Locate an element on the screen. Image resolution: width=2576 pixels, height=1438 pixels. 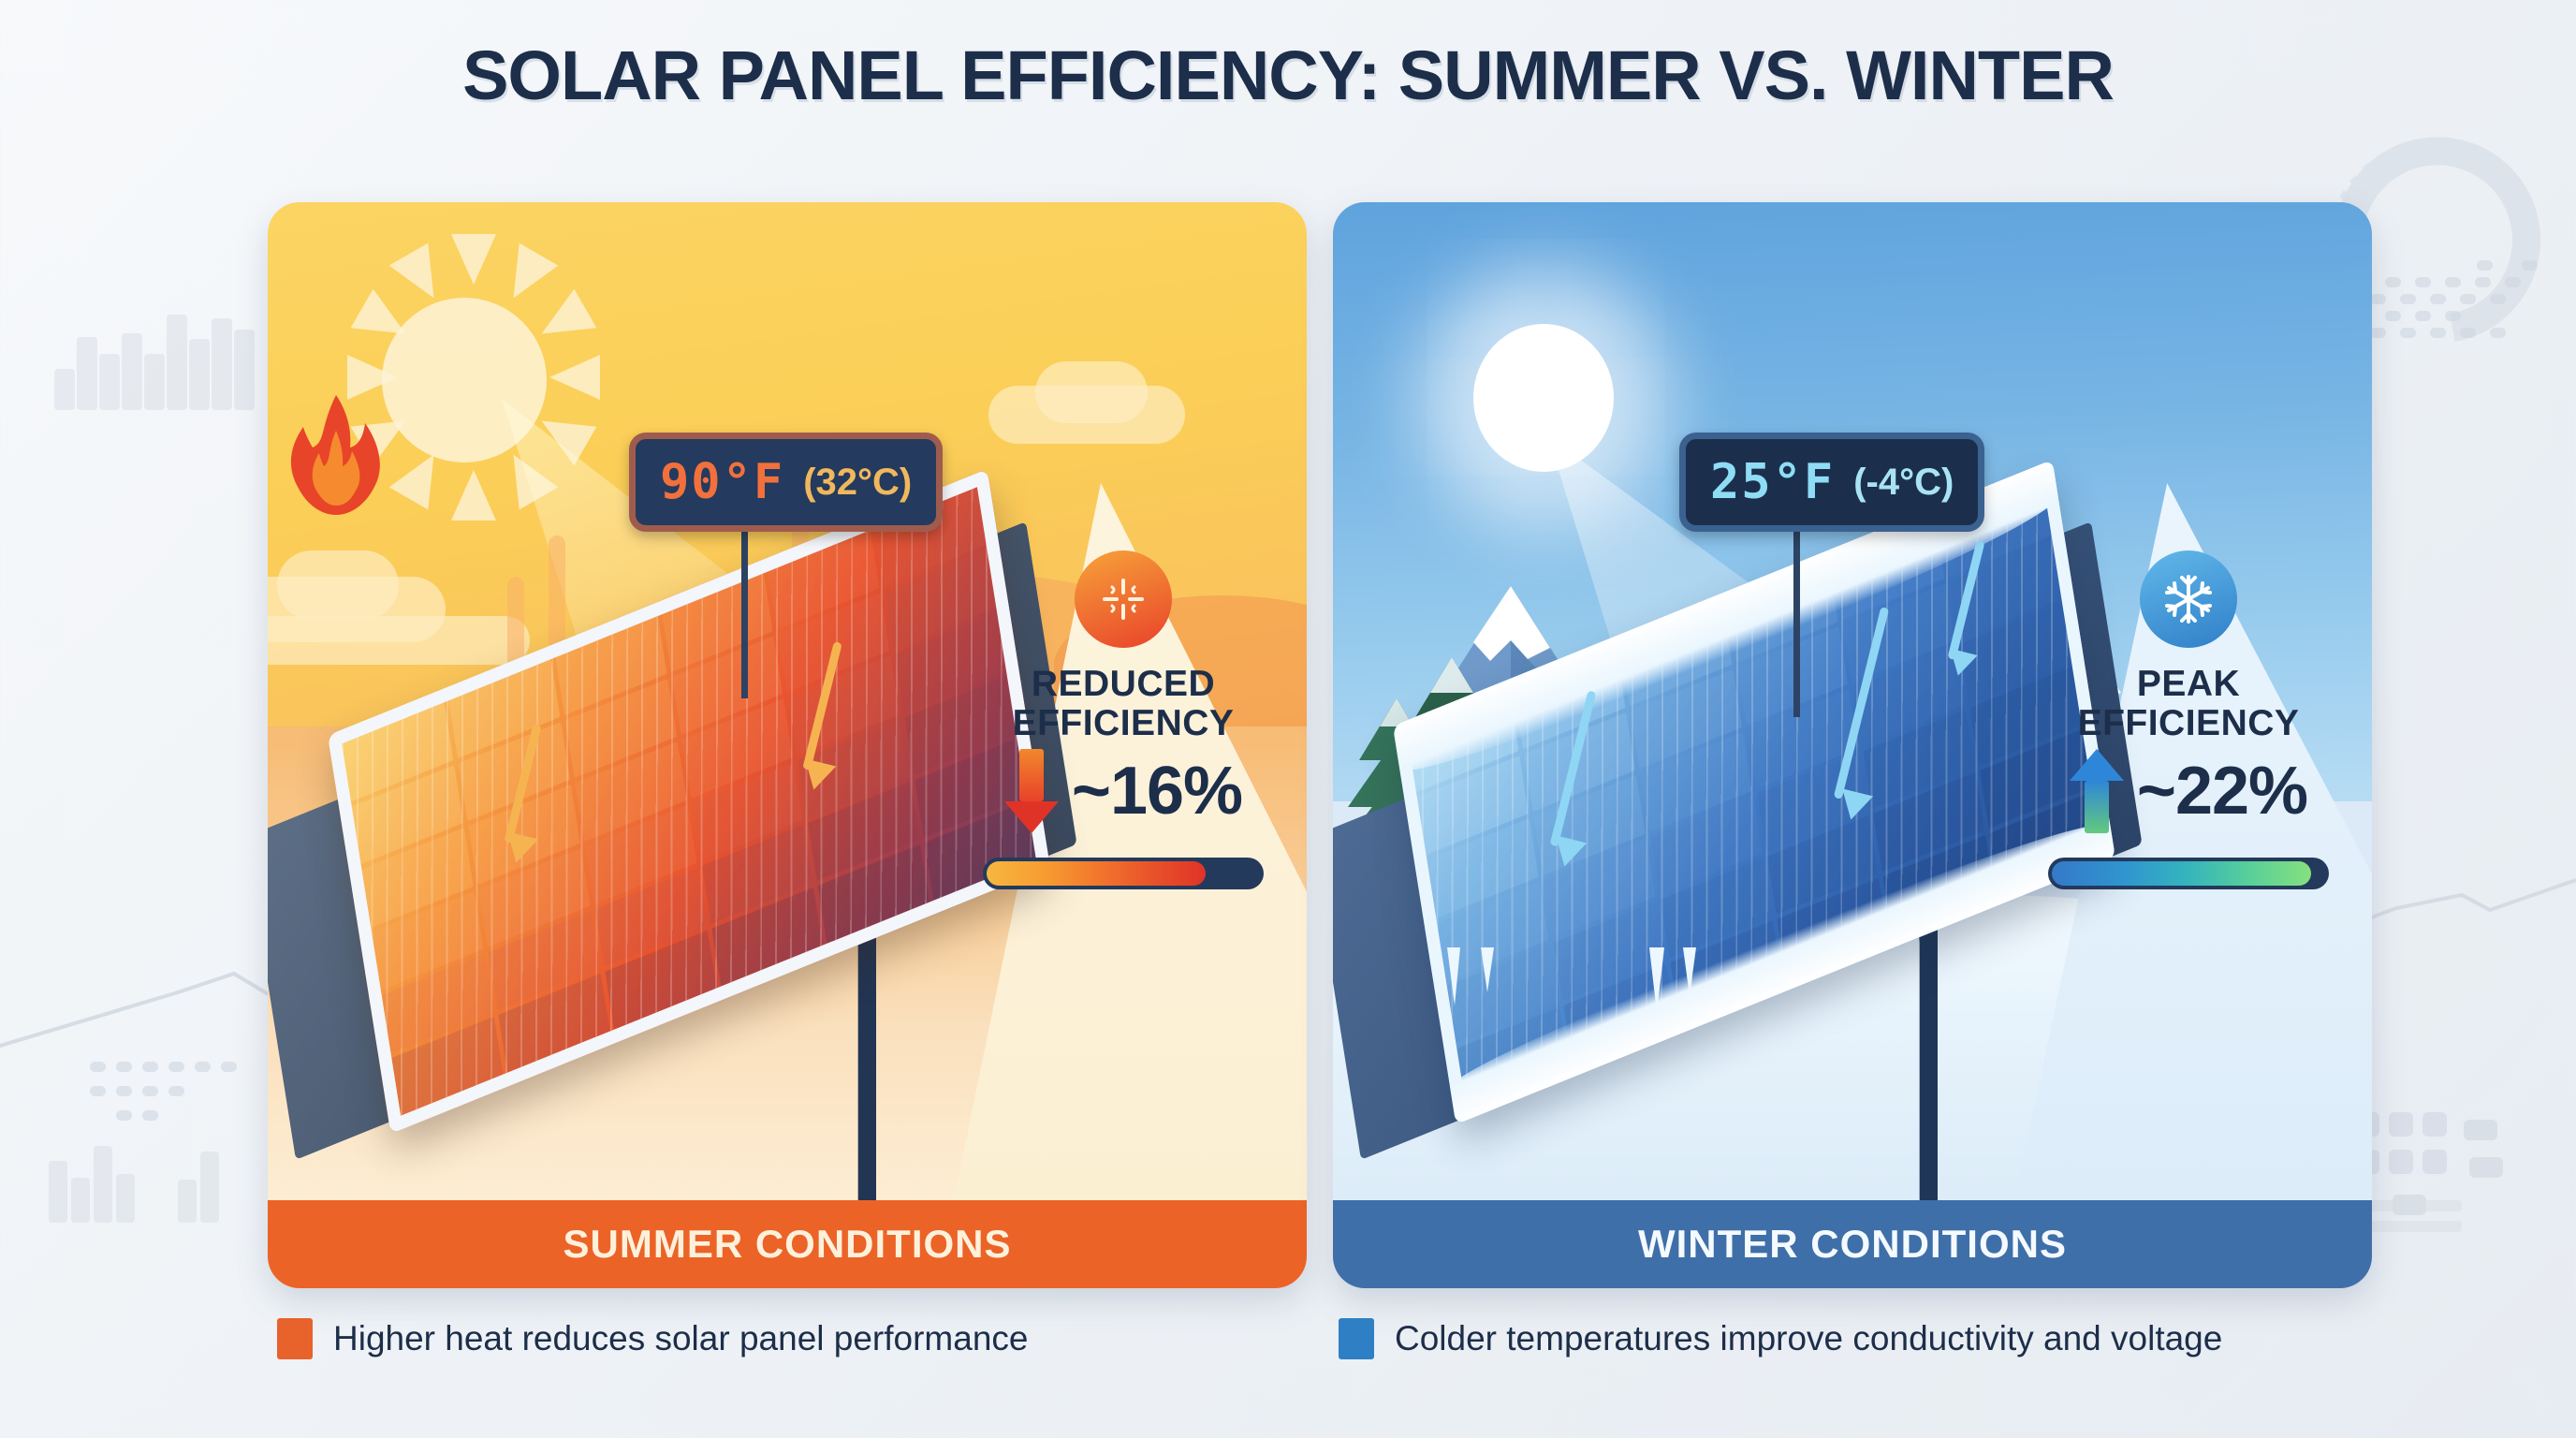
winter-efficiency-value: ~22% is located at coordinates (2222, 791).